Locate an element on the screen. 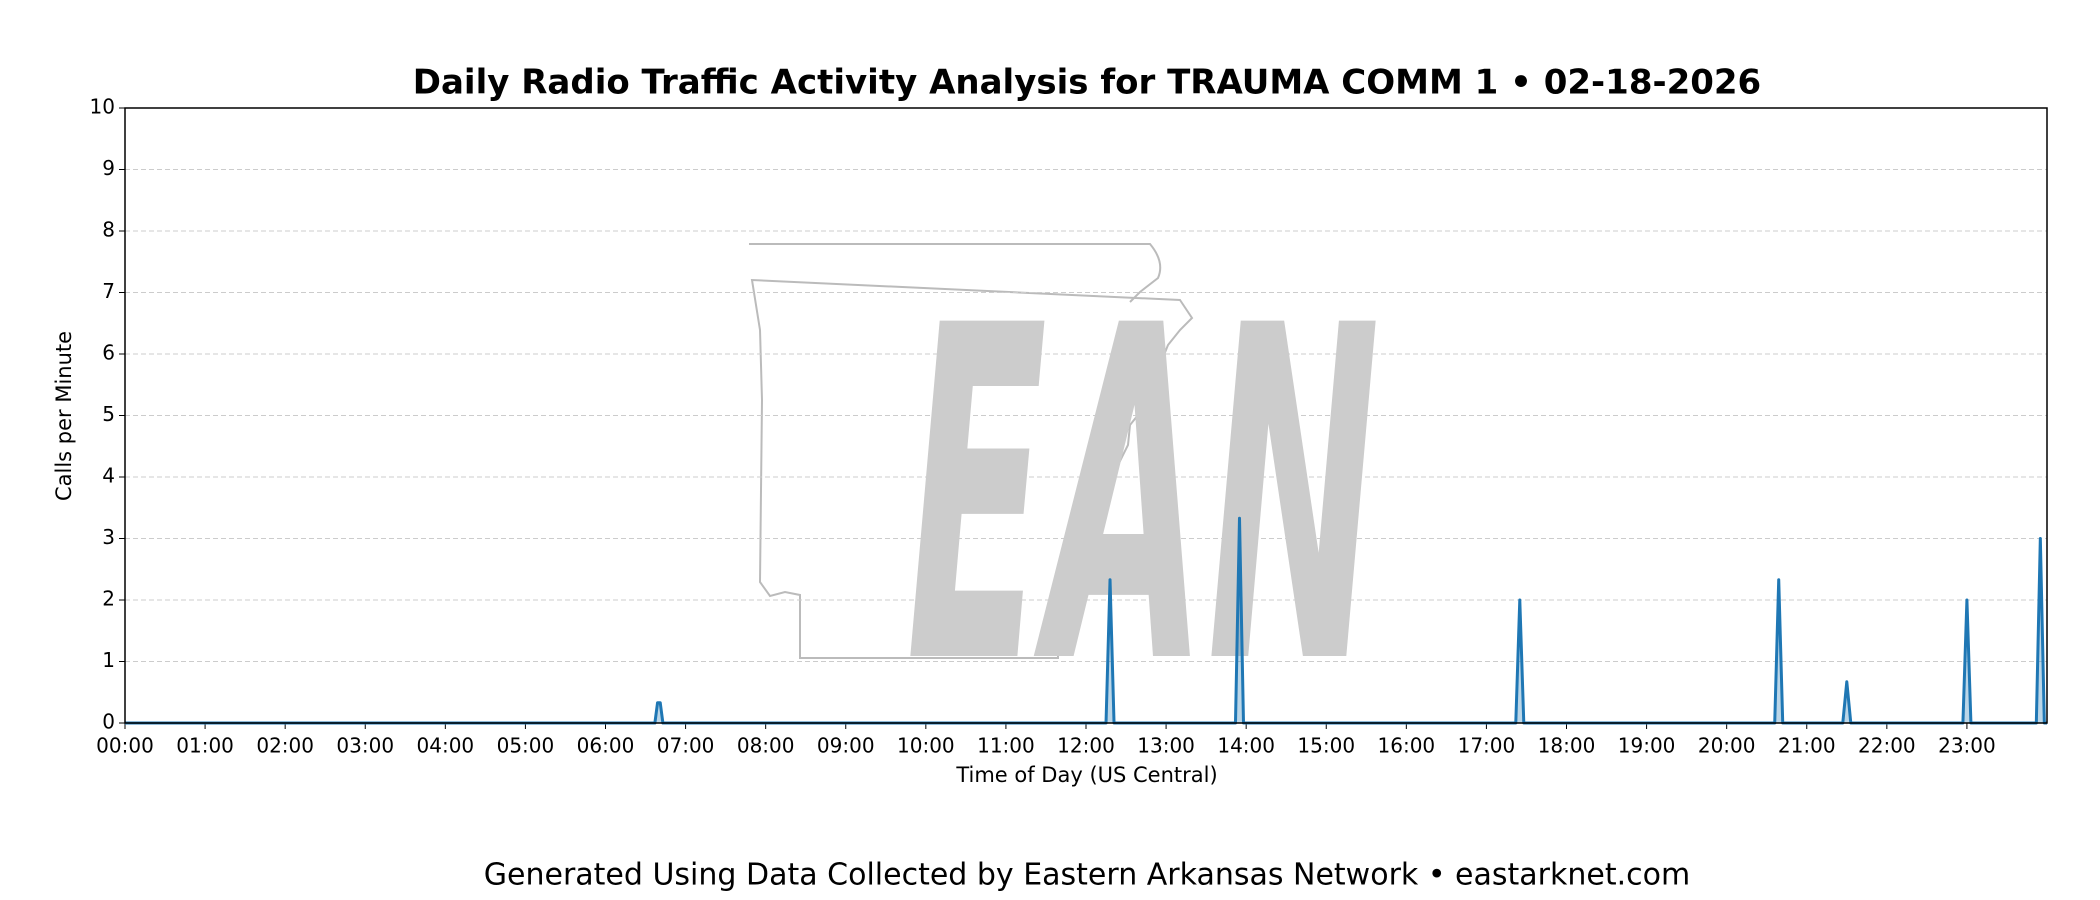 The width and height of the screenshot is (2100, 900). state-outline is located at coordinates (971, 451).